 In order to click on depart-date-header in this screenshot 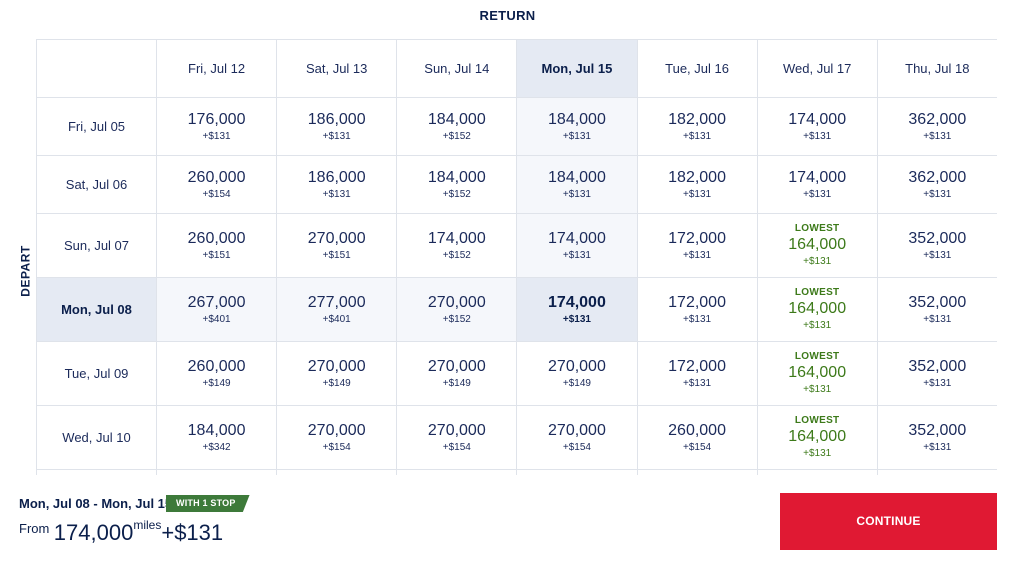, I will do `click(96, 472)`.